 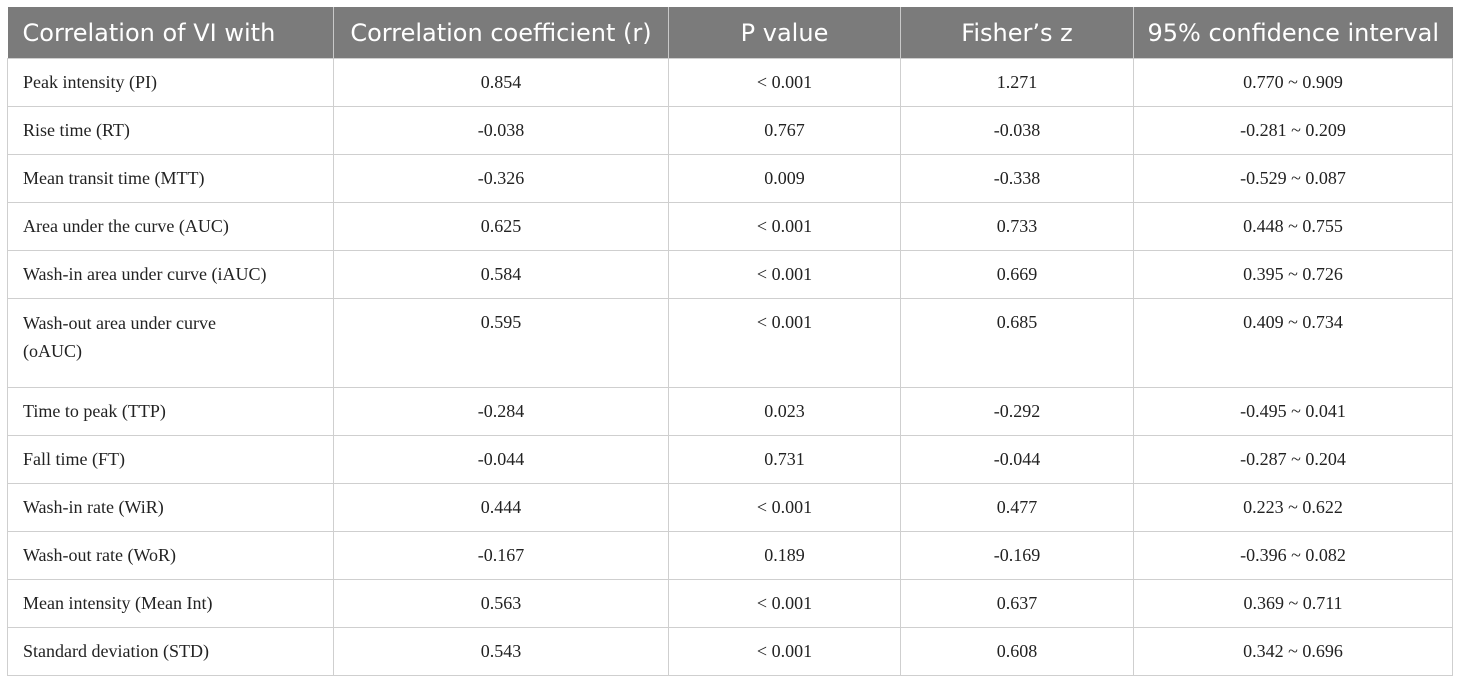 I want to click on cell-variable: Standard deviation (STD), so click(x=170, y=651).